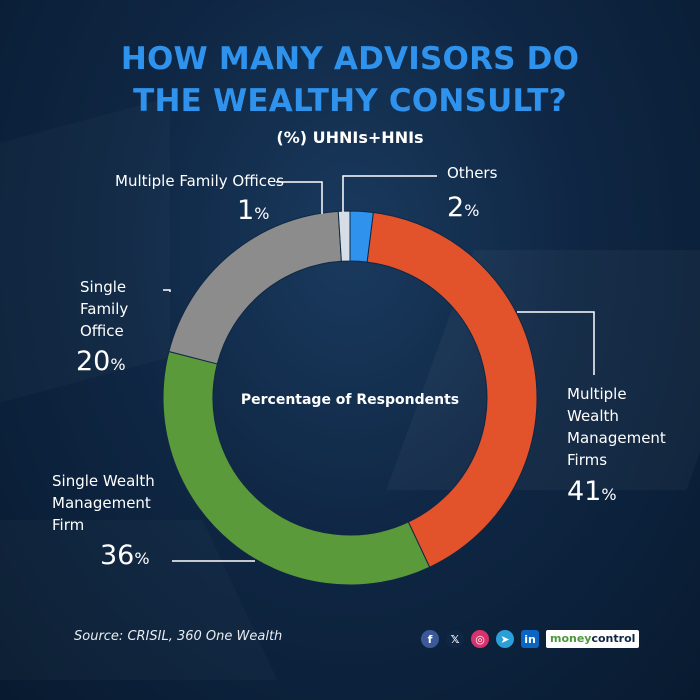 The image size is (700, 700). Describe the element at coordinates (350, 101) in the screenshot. I see `title-line-2: THE WEALTHY CONSULT?` at that location.